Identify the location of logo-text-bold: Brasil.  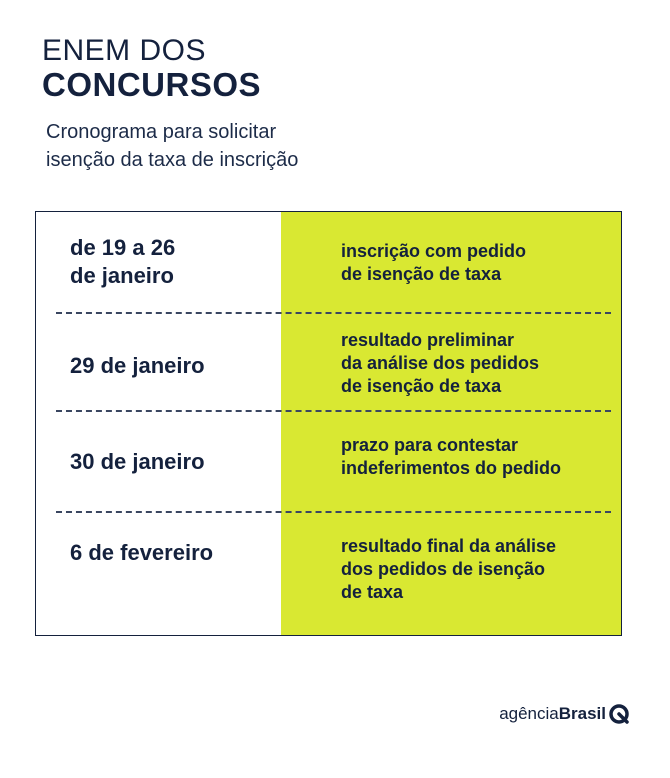
(582, 713).